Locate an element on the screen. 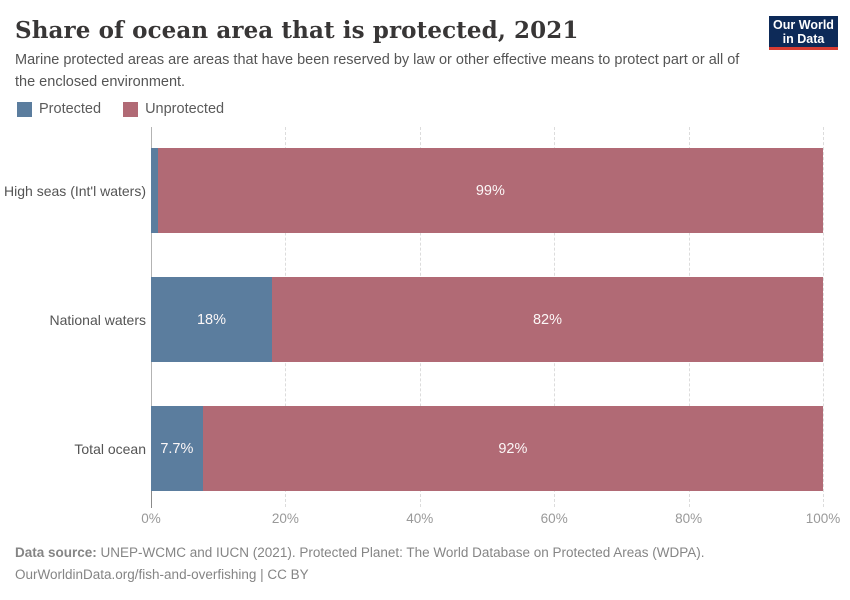  bar-segment-unprotected: 82% is located at coordinates (547, 319).